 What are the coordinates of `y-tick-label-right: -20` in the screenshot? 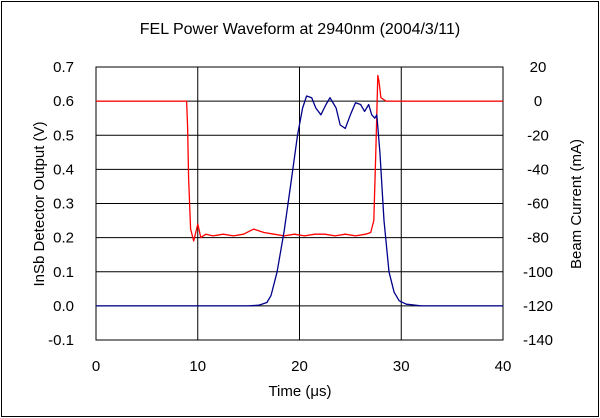 It's located at (538, 135).